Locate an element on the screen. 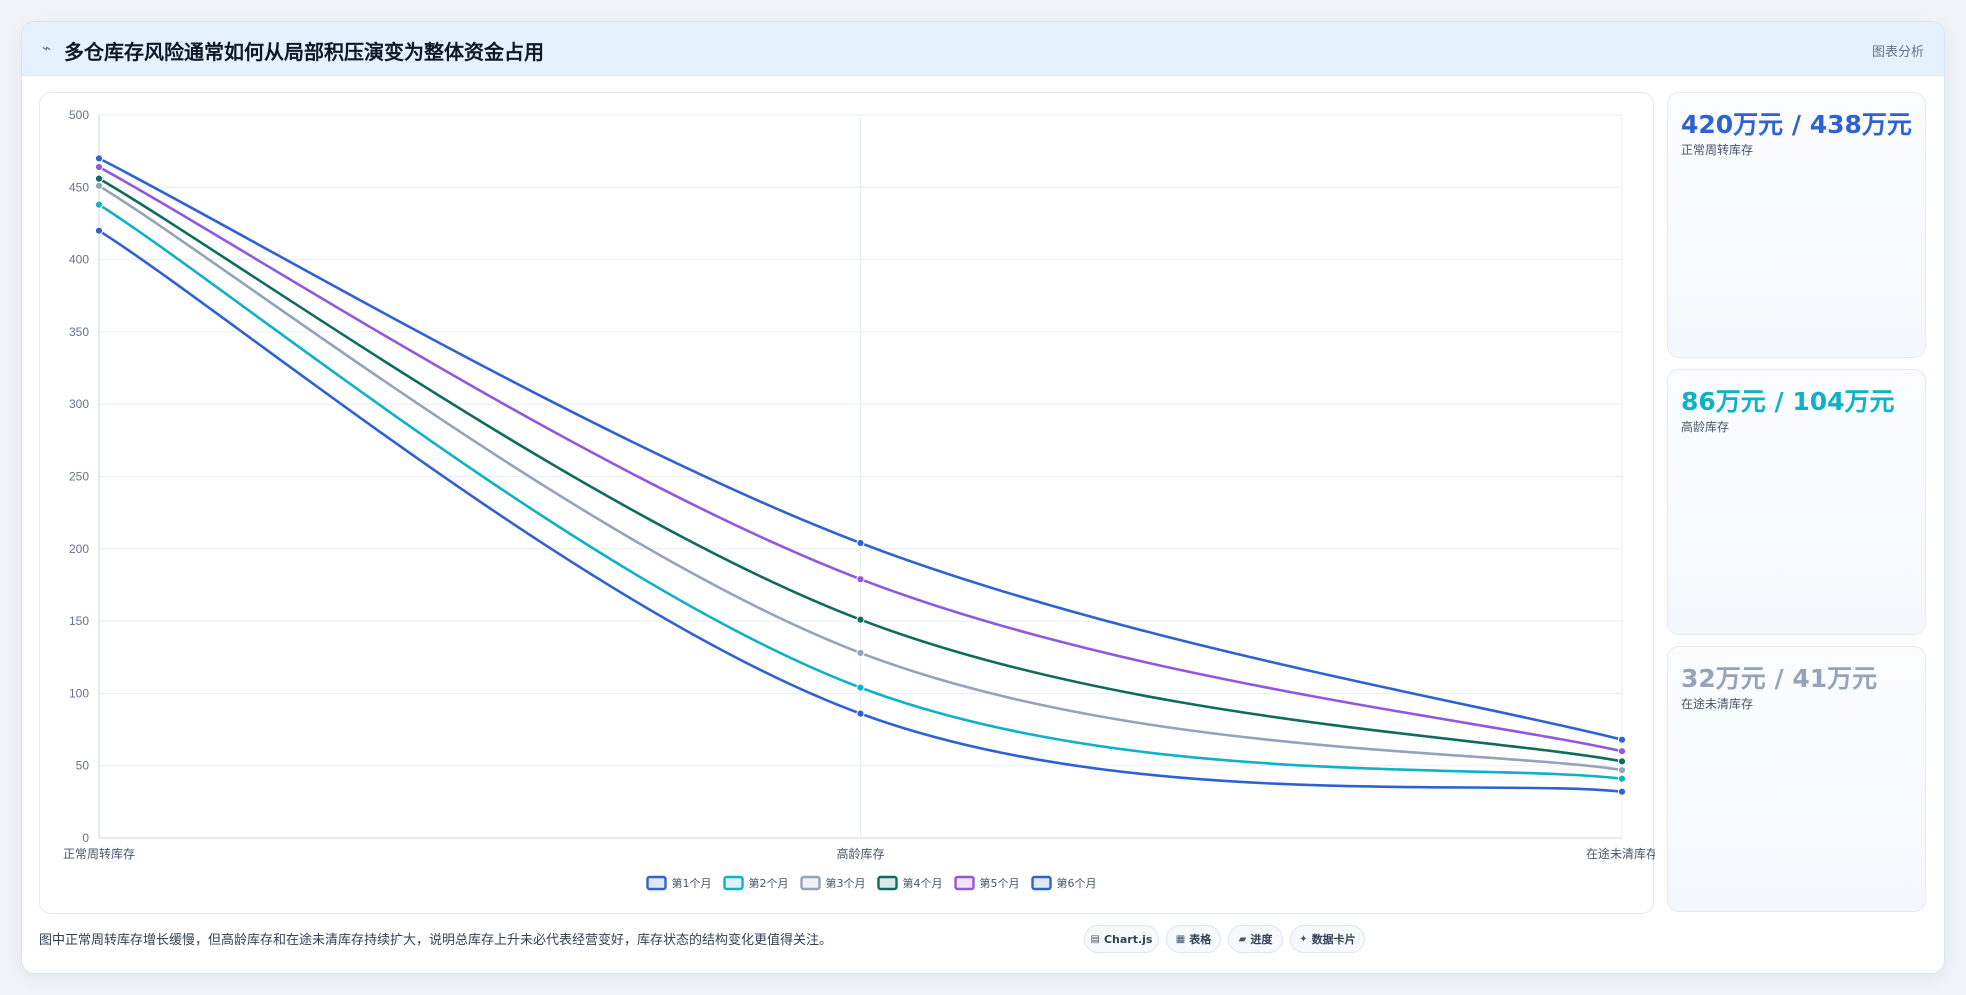 Image resolution: width=1966 pixels, height=995 pixels. kpi-label: 高龄库存 is located at coordinates (1705, 427).